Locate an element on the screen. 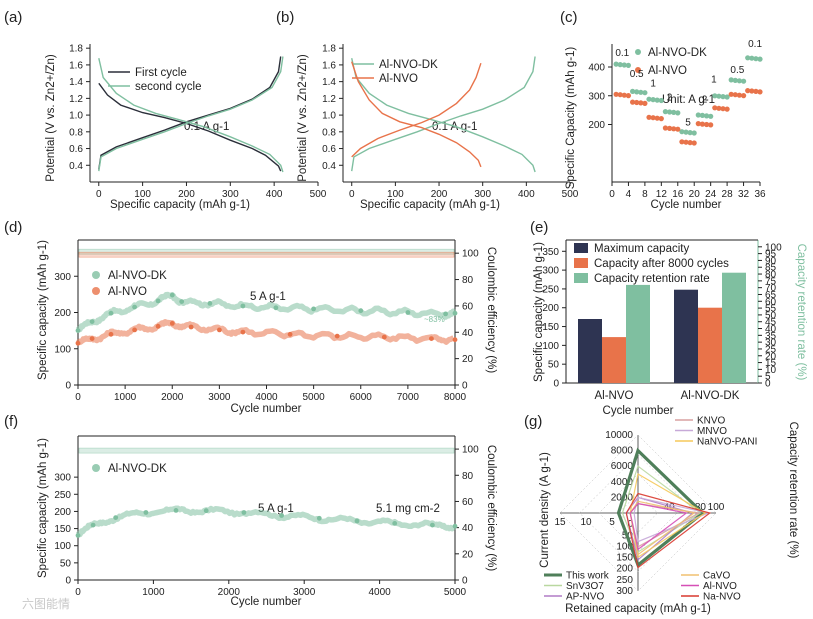  panel-b-series-al-nvo-dk-charge is located at coordinates (443, 114).